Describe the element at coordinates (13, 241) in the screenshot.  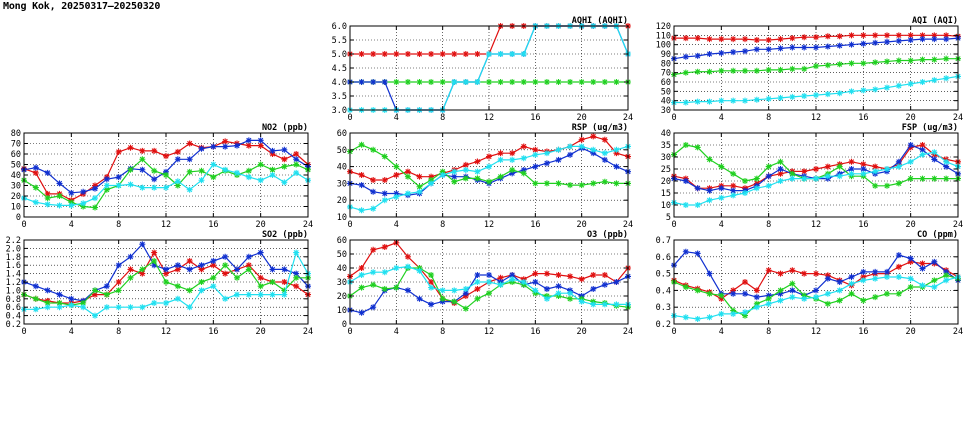
I see `y-tick-label: 2.2` at that location.